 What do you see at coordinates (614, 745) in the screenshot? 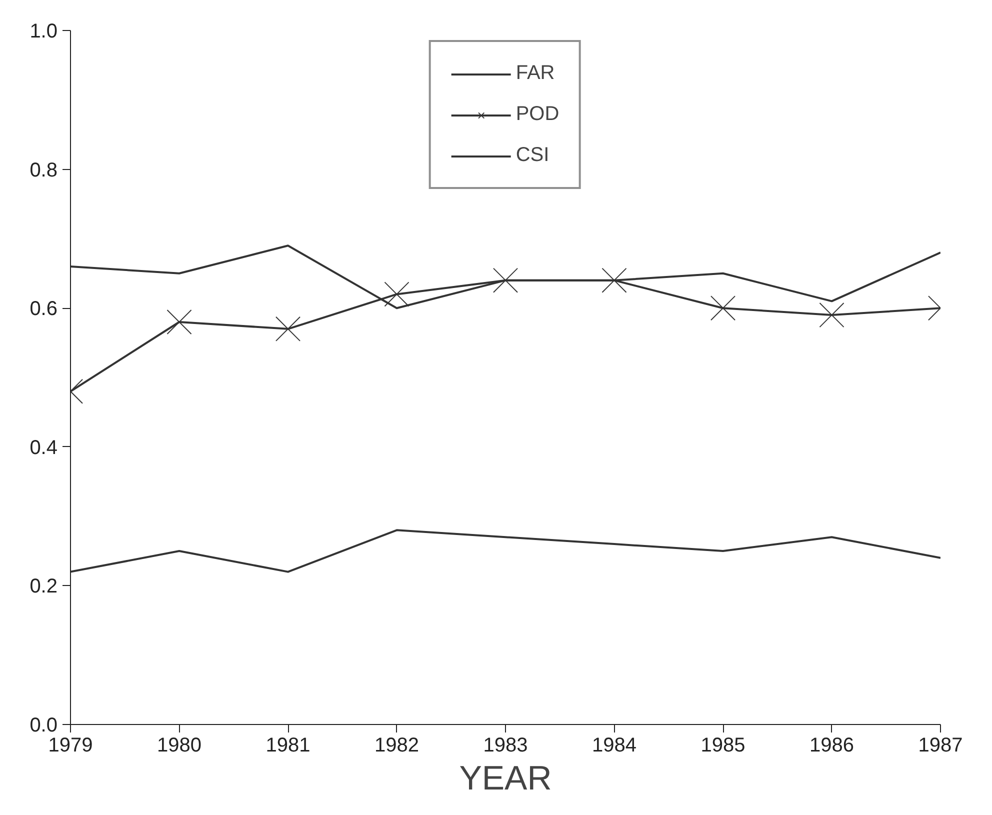
I see `x-tick-label: 1984` at bounding box center [614, 745].